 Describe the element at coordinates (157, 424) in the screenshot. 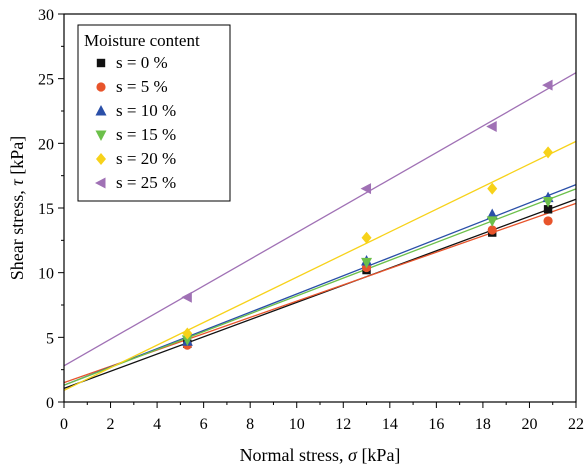

I see `x-tick-label-2: 4` at that location.